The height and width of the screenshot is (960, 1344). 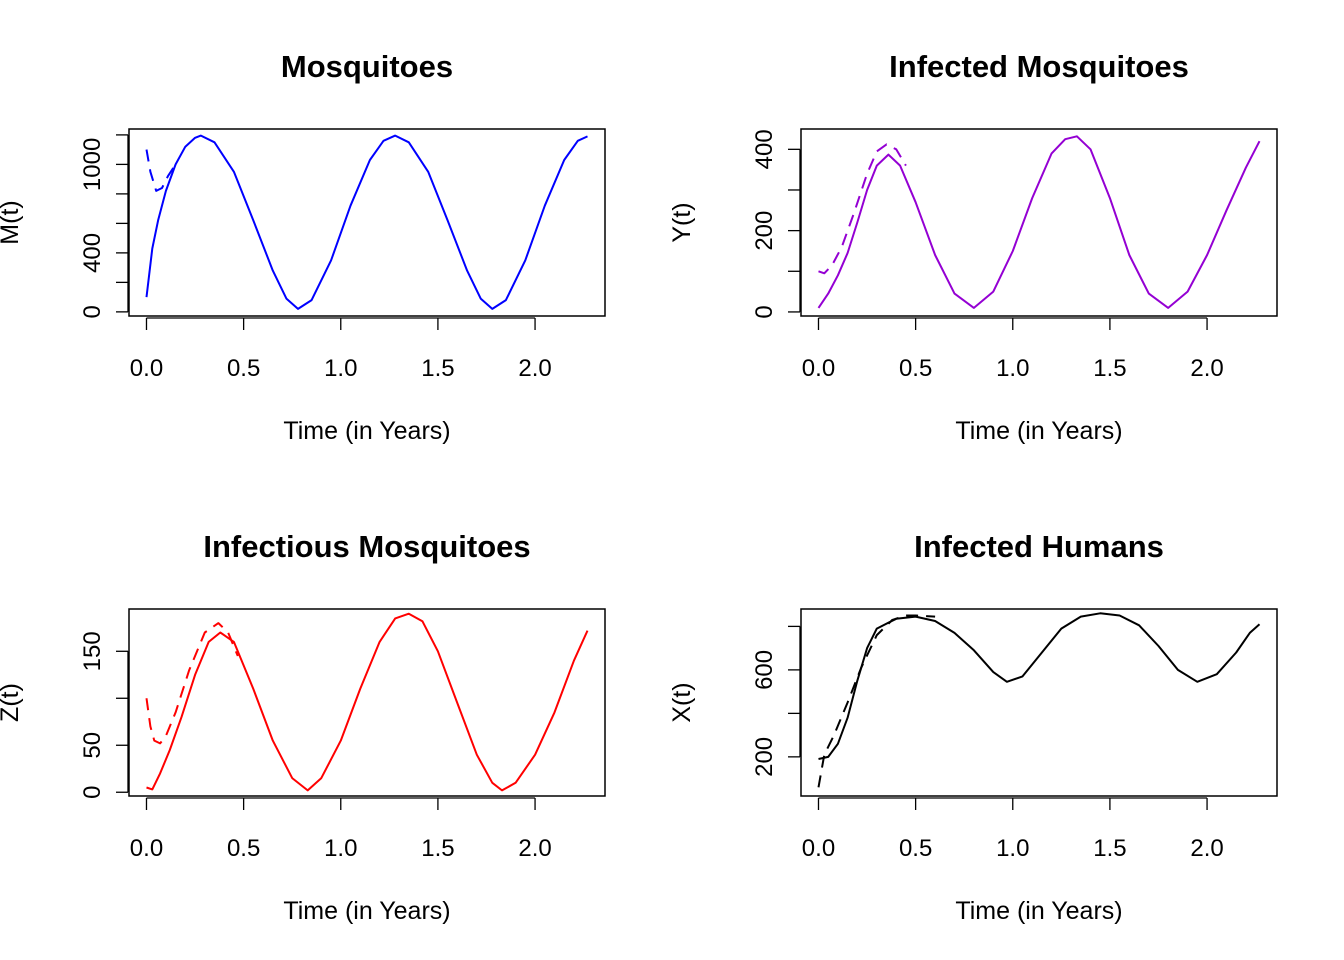 I want to click on y-axis-label: X(t), so click(x=682, y=702).